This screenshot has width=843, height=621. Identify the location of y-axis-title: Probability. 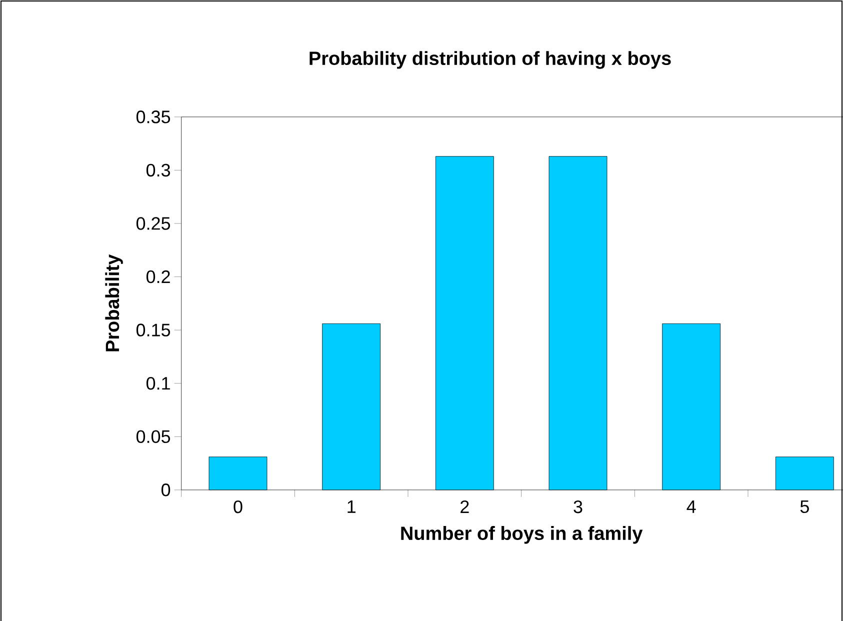
(114, 303).